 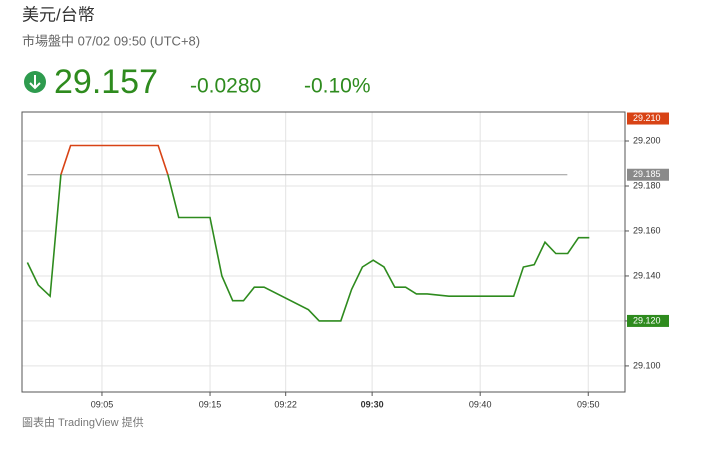 I want to click on price-marker-label: 29.120, so click(x=647, y=320).